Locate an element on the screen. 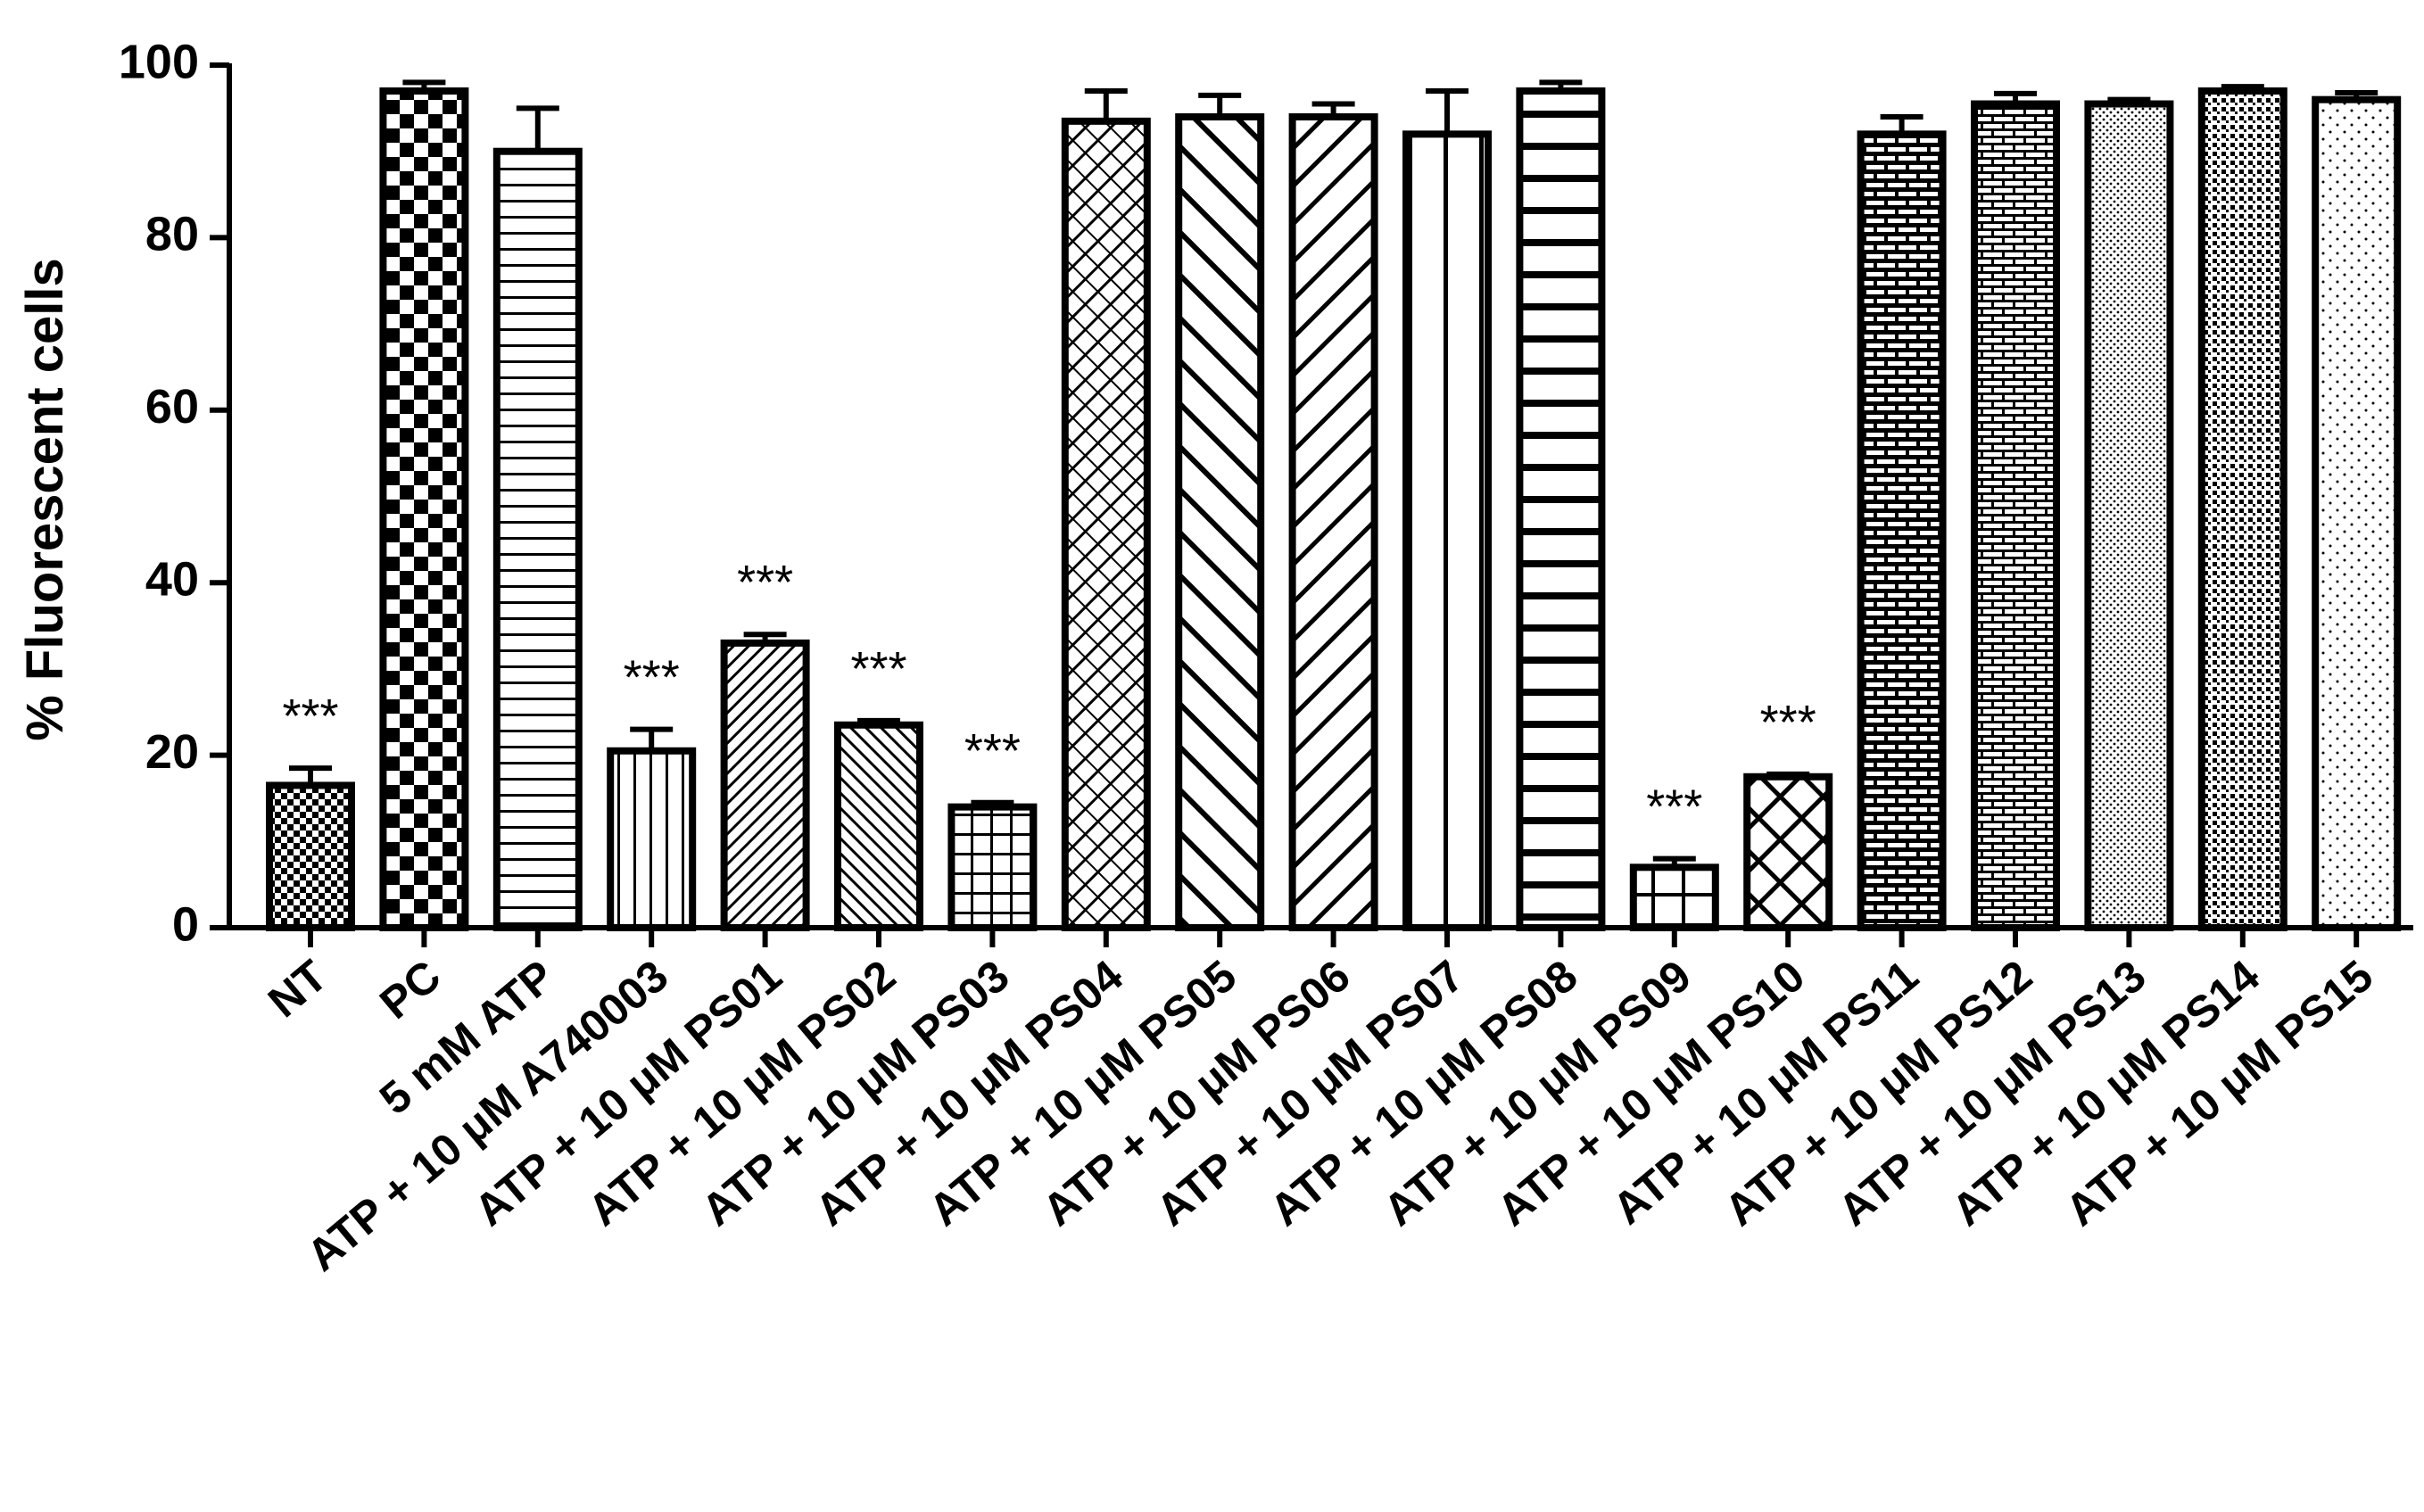 The width and height of the screenshot is (2424, 1512). y-axis-label: % Fluorescent cells is located at coordinates (45, 499).